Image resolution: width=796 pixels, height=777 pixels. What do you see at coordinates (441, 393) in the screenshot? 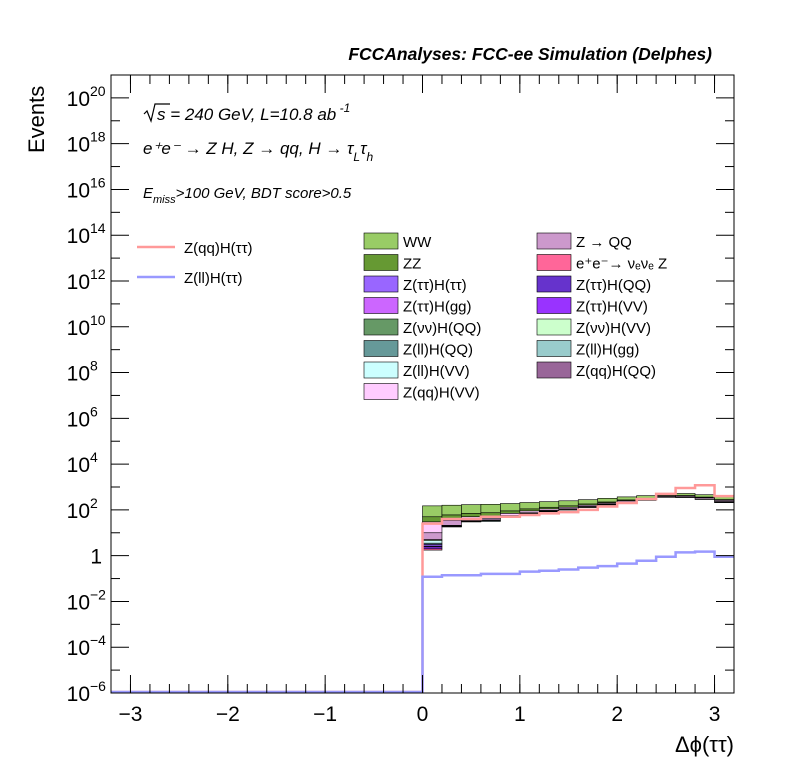
I see `legend-label-z-qq-h-vv: Z(qq)H(VV)` at bounding box center [441, 393].